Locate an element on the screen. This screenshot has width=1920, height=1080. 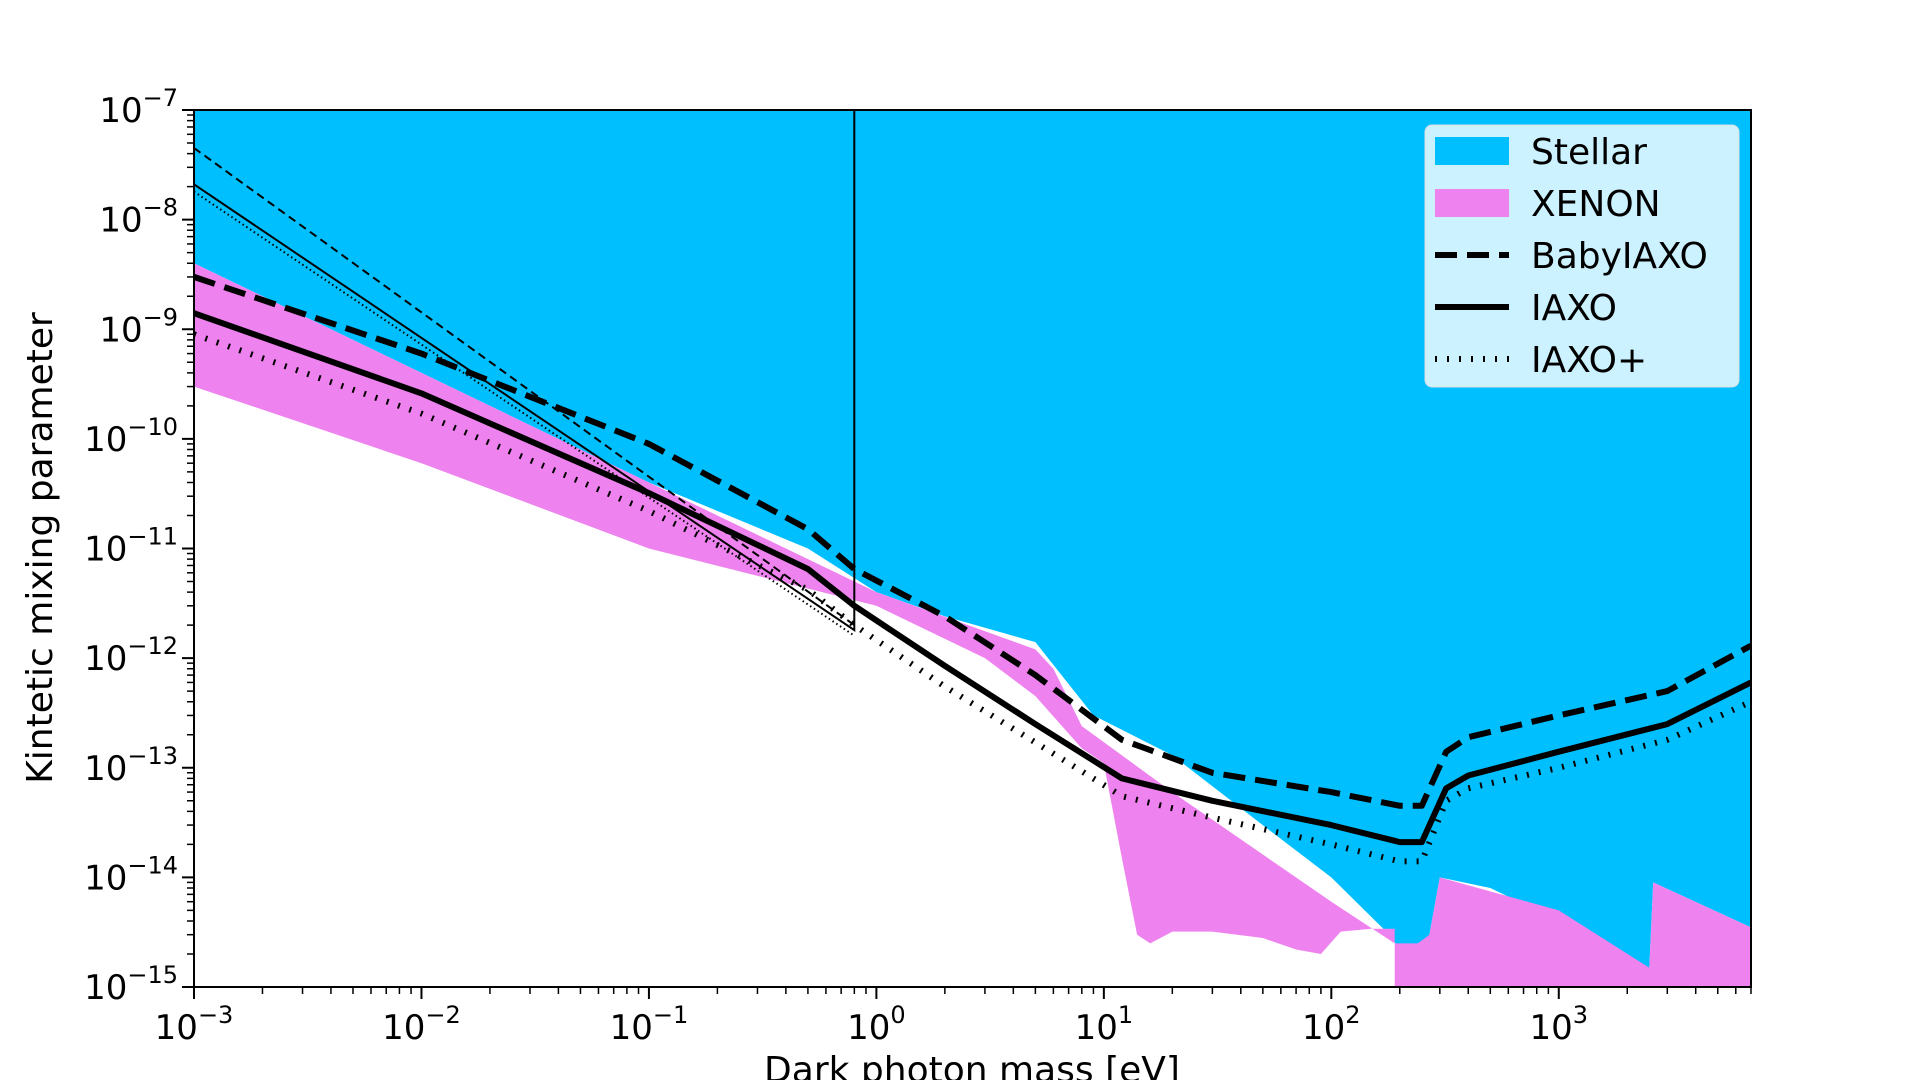
y-tick-label: 10⁻¹³ is located at coordinates (131, 765).